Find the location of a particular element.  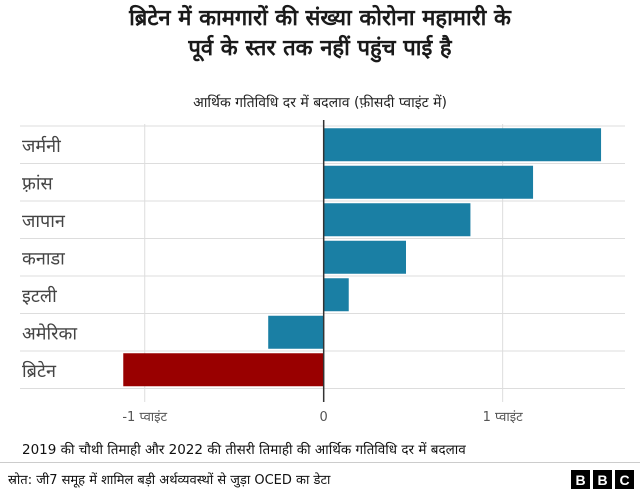

bbc-logo: B B C is located at coordinates (602, 479).